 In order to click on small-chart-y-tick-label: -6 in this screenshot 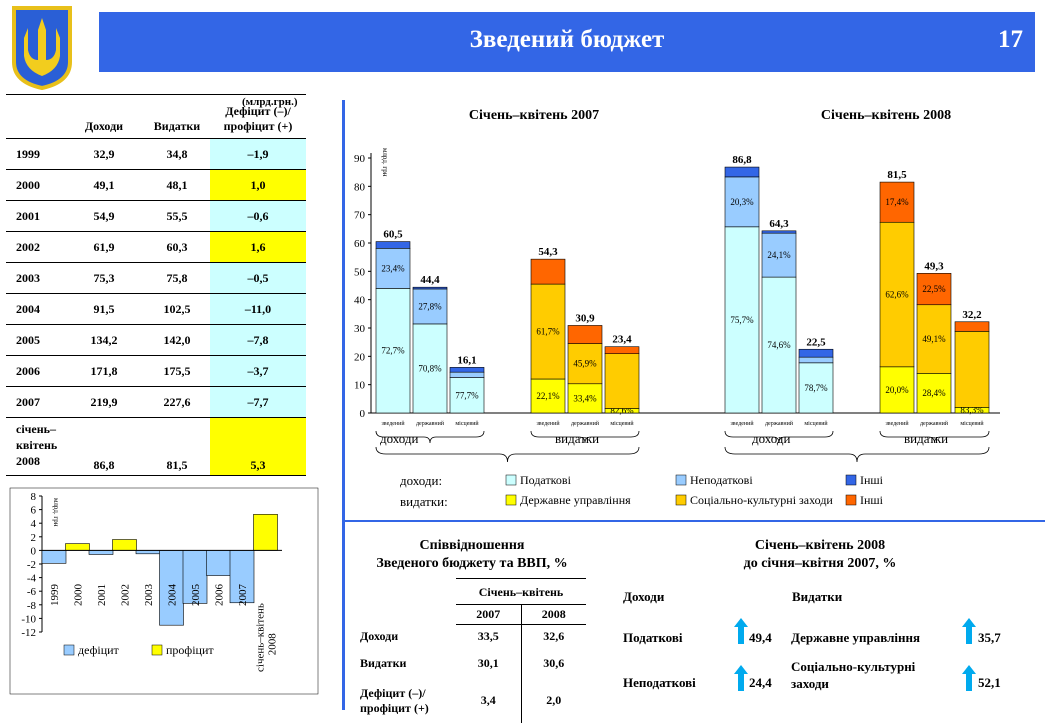, I will do `click(32, 592)`.